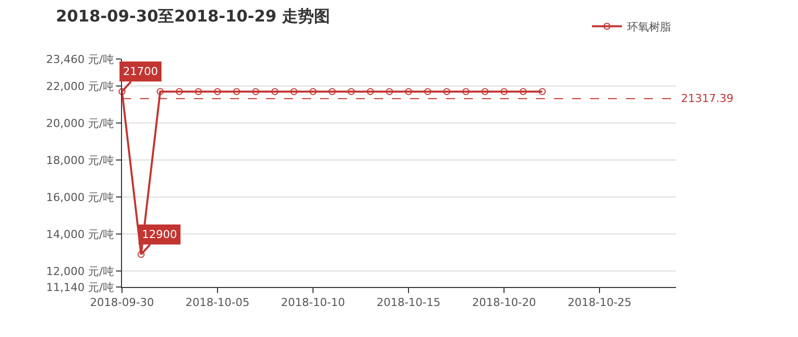  I want to click on y-tick-label: 16,000 元/吨, so click(80, 197).